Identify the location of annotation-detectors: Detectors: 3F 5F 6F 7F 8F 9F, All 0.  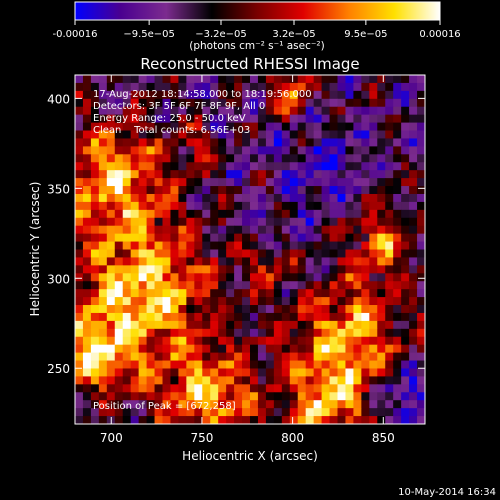
(179, 106).